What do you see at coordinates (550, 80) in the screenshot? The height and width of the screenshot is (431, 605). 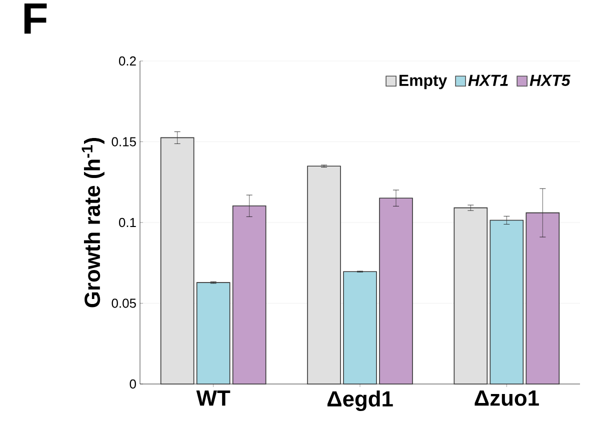 I see `legend-label: HXT5` at bounding box center [550, 80].